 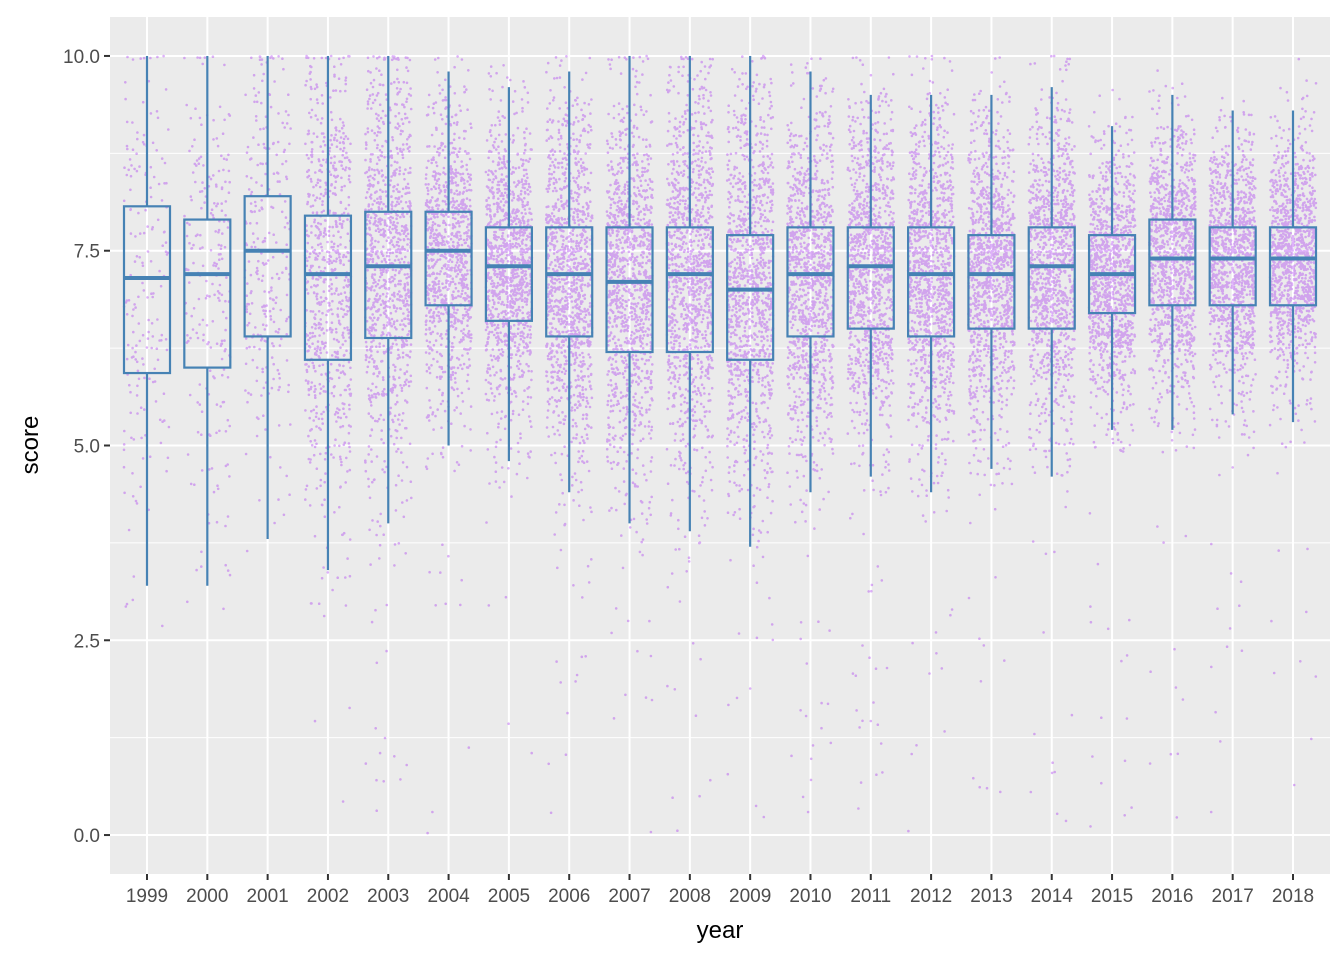 What do you see at coordinates (750, 896) in the screenshot?
I see `x-tick-label: 2009` at bounding box center [750, 896].